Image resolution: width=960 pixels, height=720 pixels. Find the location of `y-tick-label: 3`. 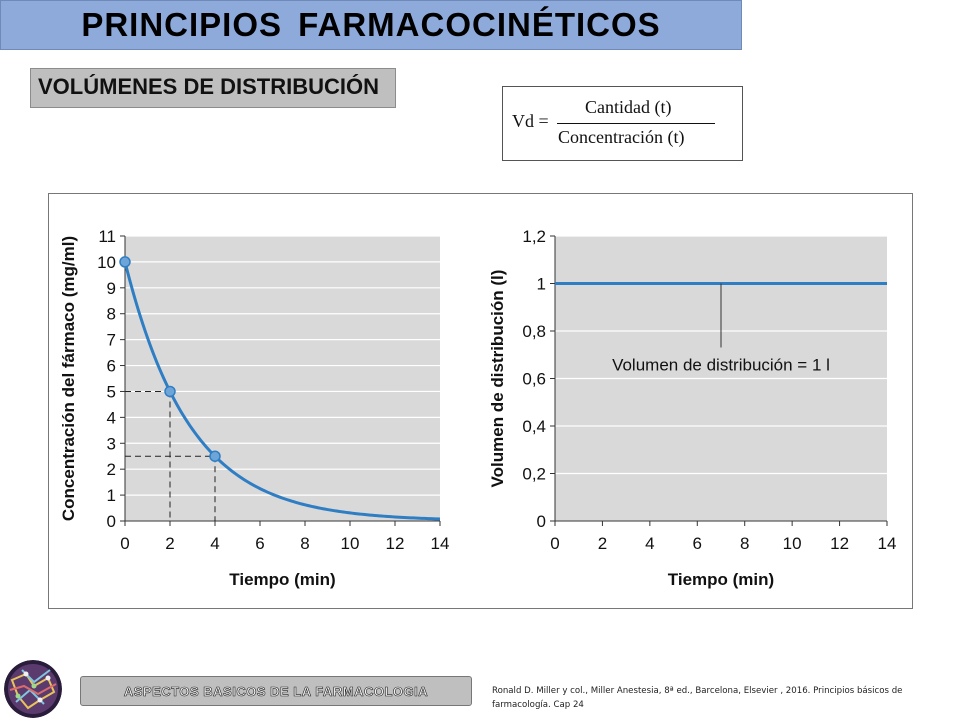

y-tick-label: 3 is located at coordinates (111, 443).